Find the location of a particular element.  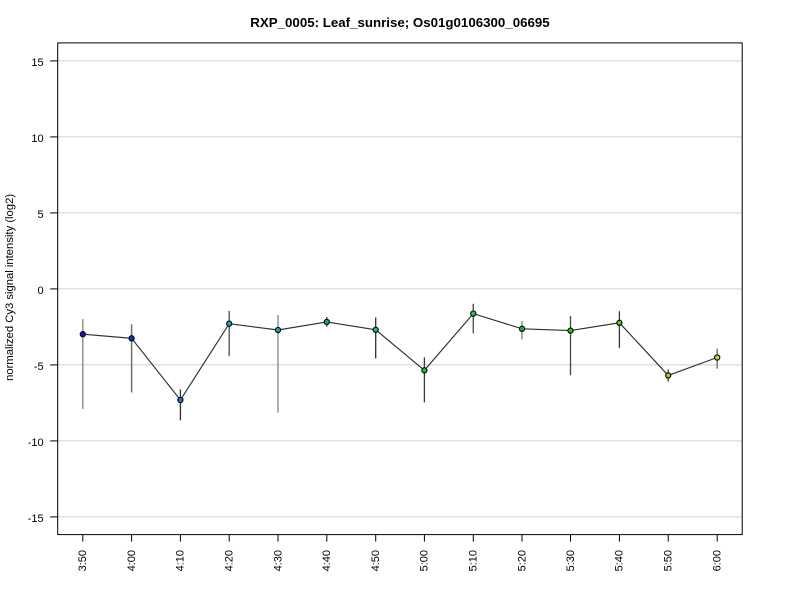

svg-text: 5 is located at coordinates (40, 215).